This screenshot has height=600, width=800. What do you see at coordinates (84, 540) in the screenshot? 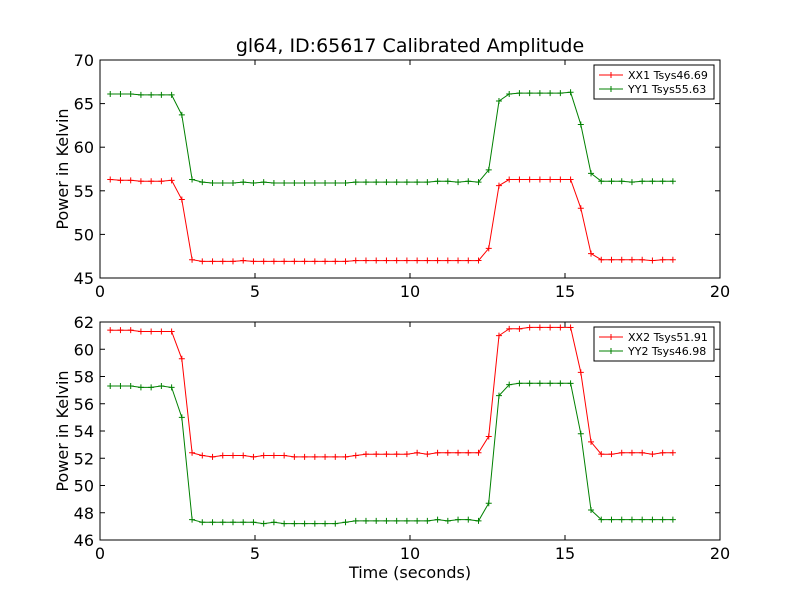
I see `y-tick-label: 46` at bounding box center [84, 540].